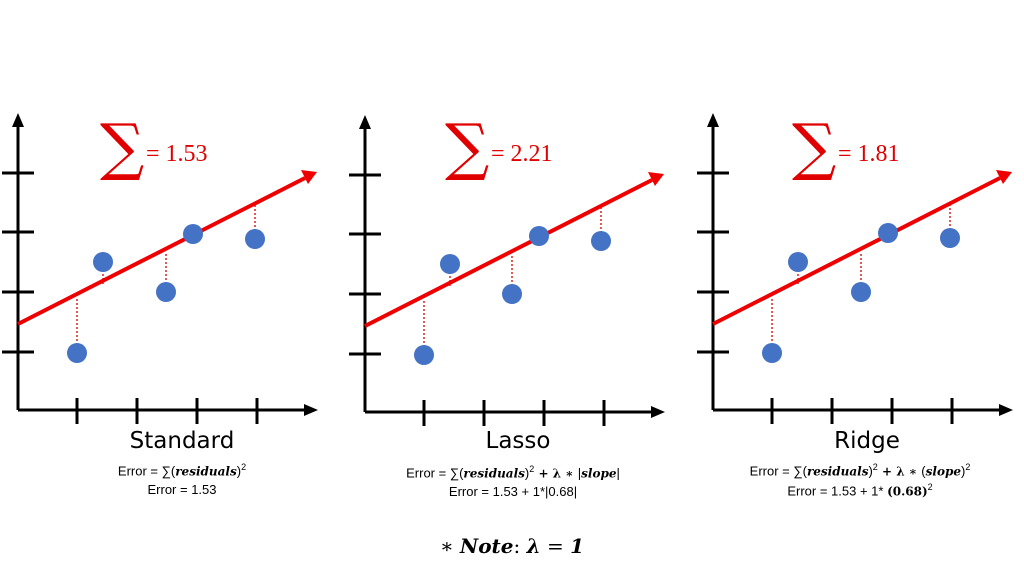 The width and height of the screenshot is (1024, 576). Describe the element at coordinates (963, 471) in the screenshot. I see `penalty-close: )` at that location.